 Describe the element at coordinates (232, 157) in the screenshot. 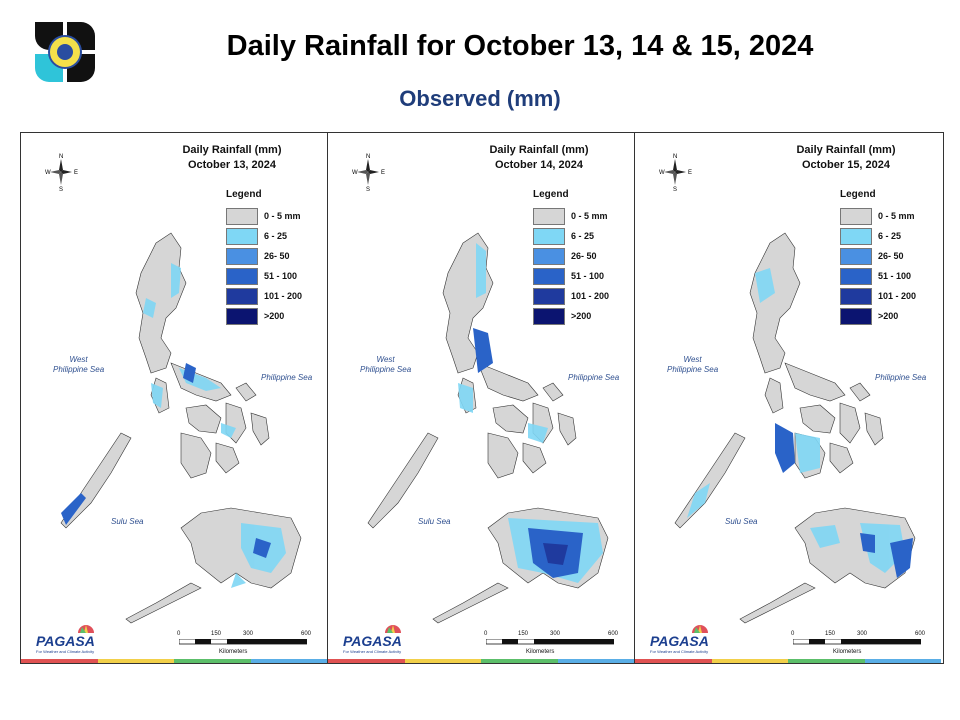

I see `panel-title: Daily Rainfall (mm) October 13, 2024` at that location.